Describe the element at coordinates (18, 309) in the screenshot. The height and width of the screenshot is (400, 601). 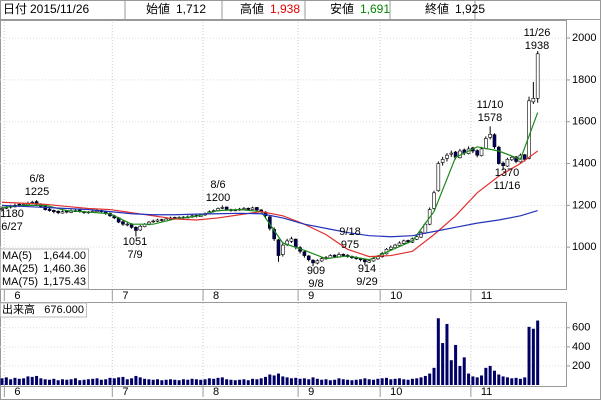
I see `volume-title: 出来高` at that location.